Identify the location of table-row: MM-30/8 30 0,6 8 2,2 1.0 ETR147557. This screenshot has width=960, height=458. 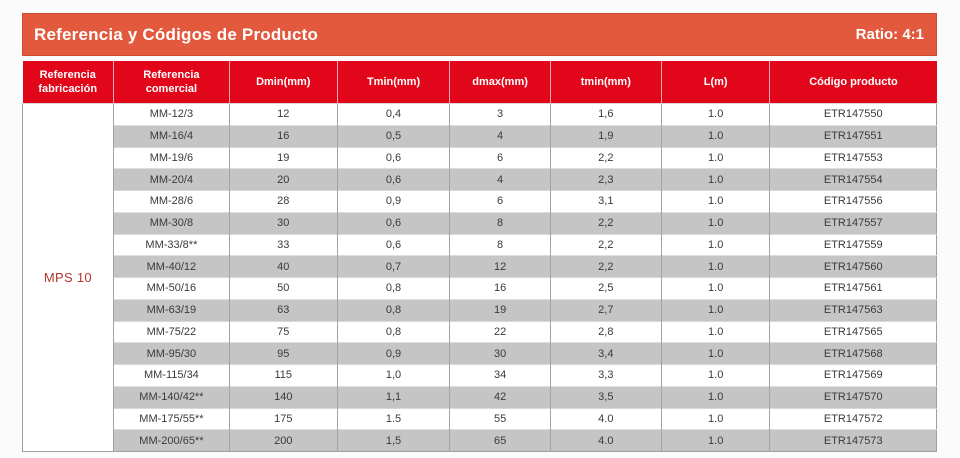
(480, 222).